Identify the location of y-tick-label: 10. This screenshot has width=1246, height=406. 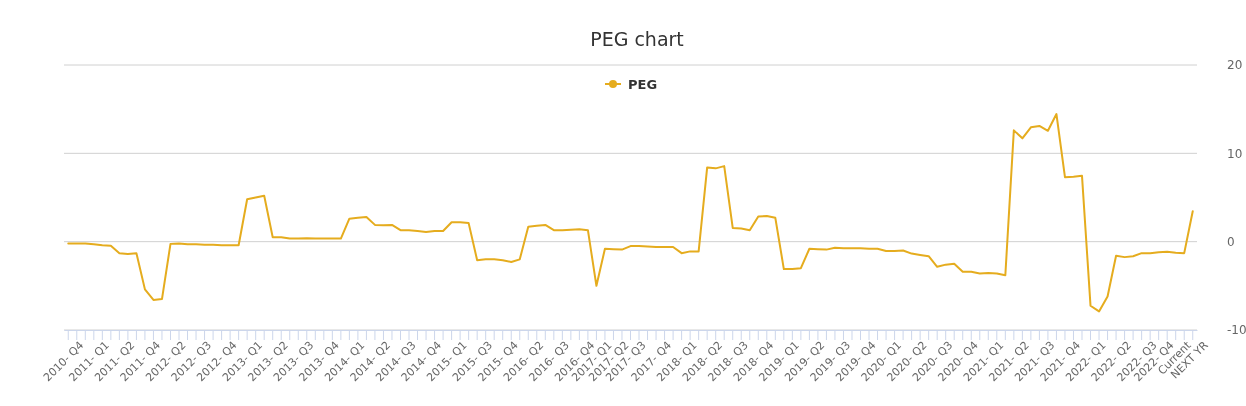
(1235, 153).